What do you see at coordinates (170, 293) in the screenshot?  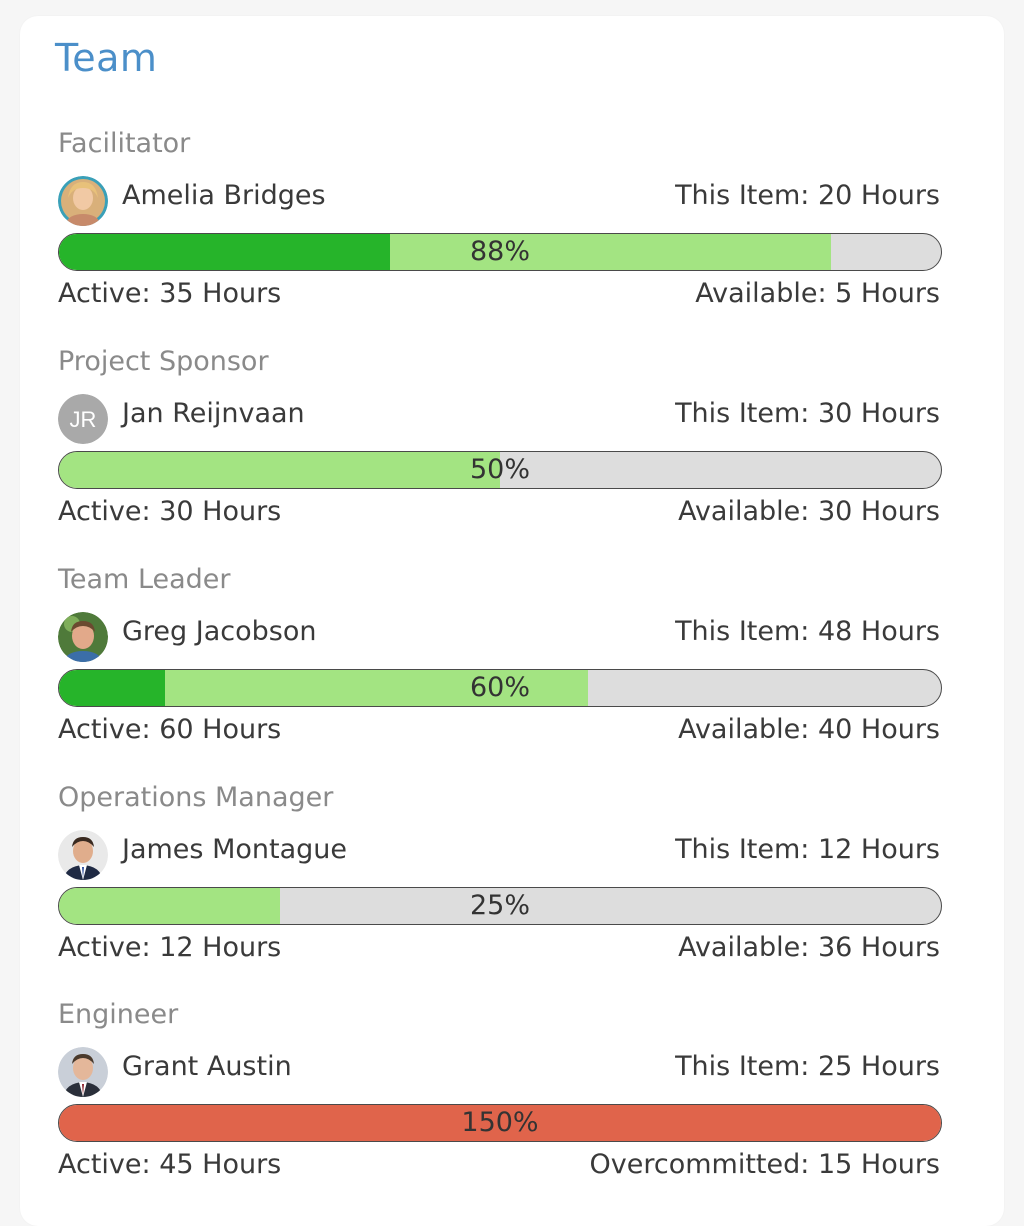 I see `active-hours: Active: 35 Hours` at bounding box center [170, 293].